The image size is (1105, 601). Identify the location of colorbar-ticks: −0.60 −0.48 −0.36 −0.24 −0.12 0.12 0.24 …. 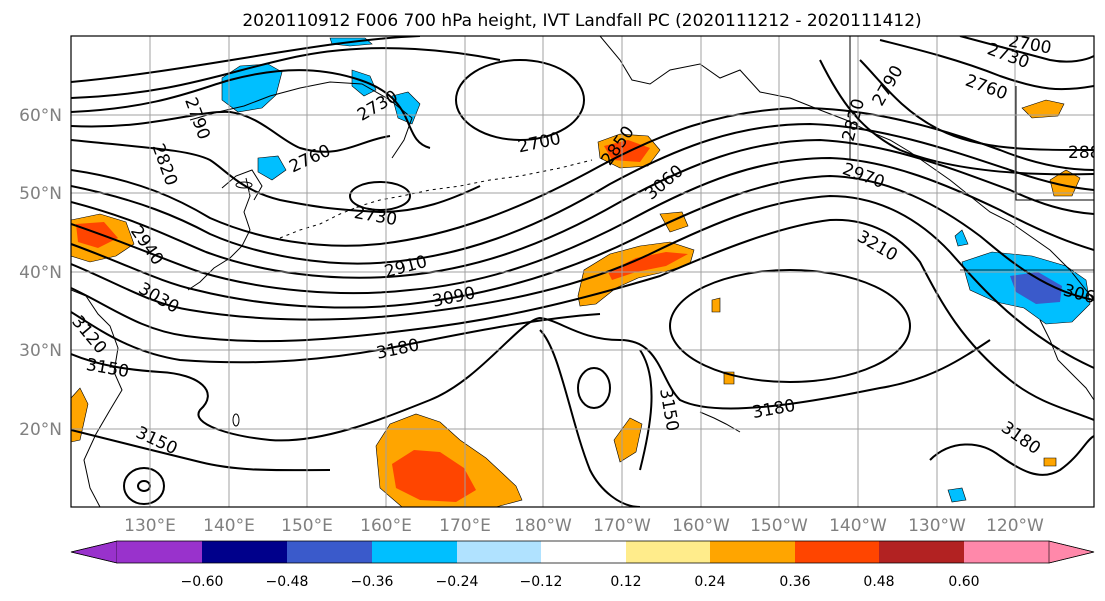
(580, 582).